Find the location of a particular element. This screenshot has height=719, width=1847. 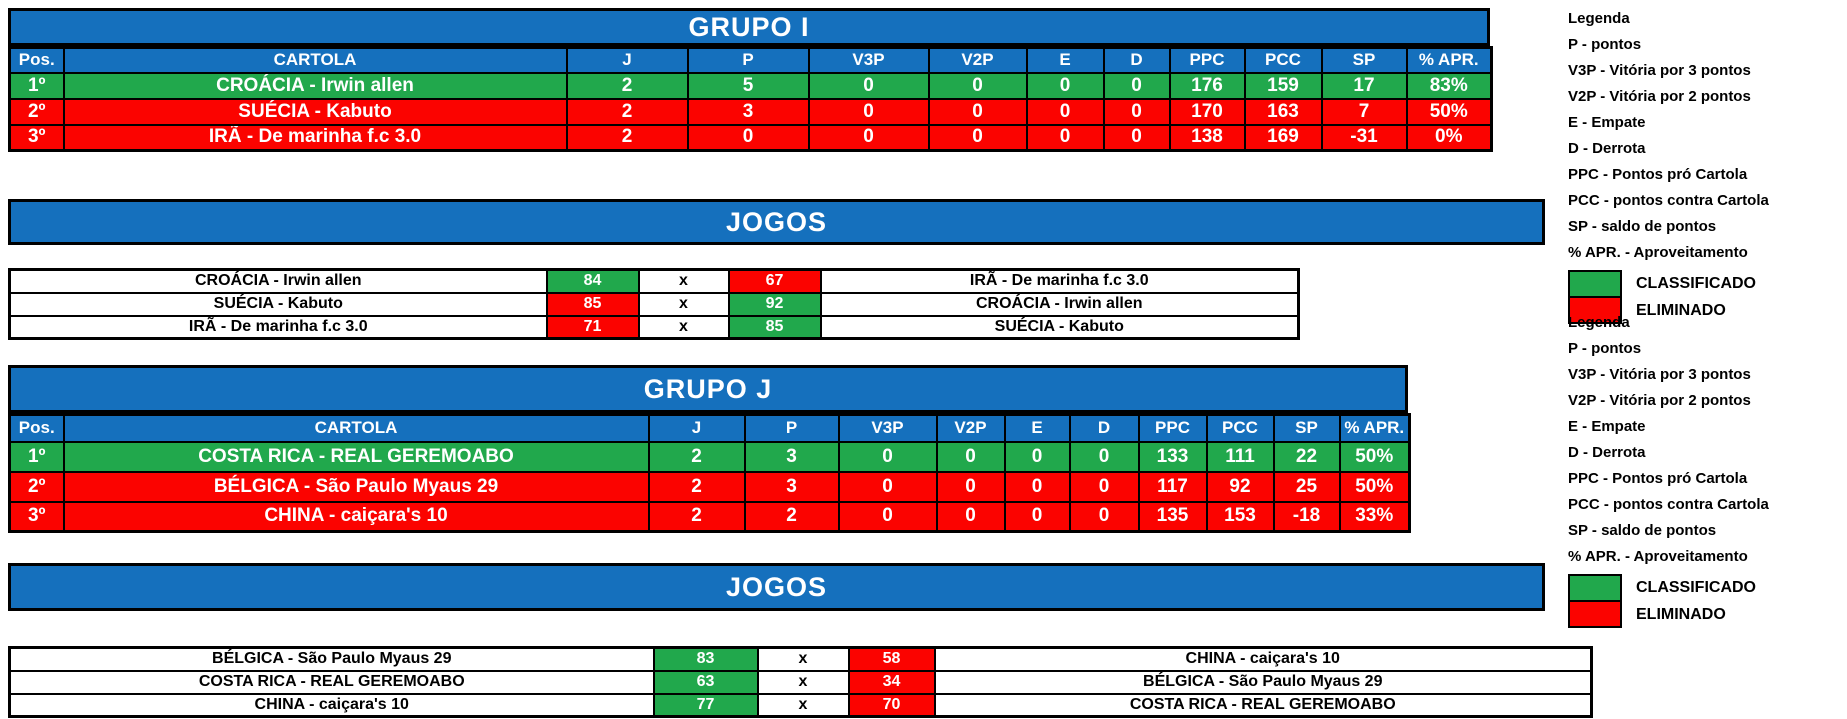

group-i-title: GRUPO I is located at coordinates (749, 26).